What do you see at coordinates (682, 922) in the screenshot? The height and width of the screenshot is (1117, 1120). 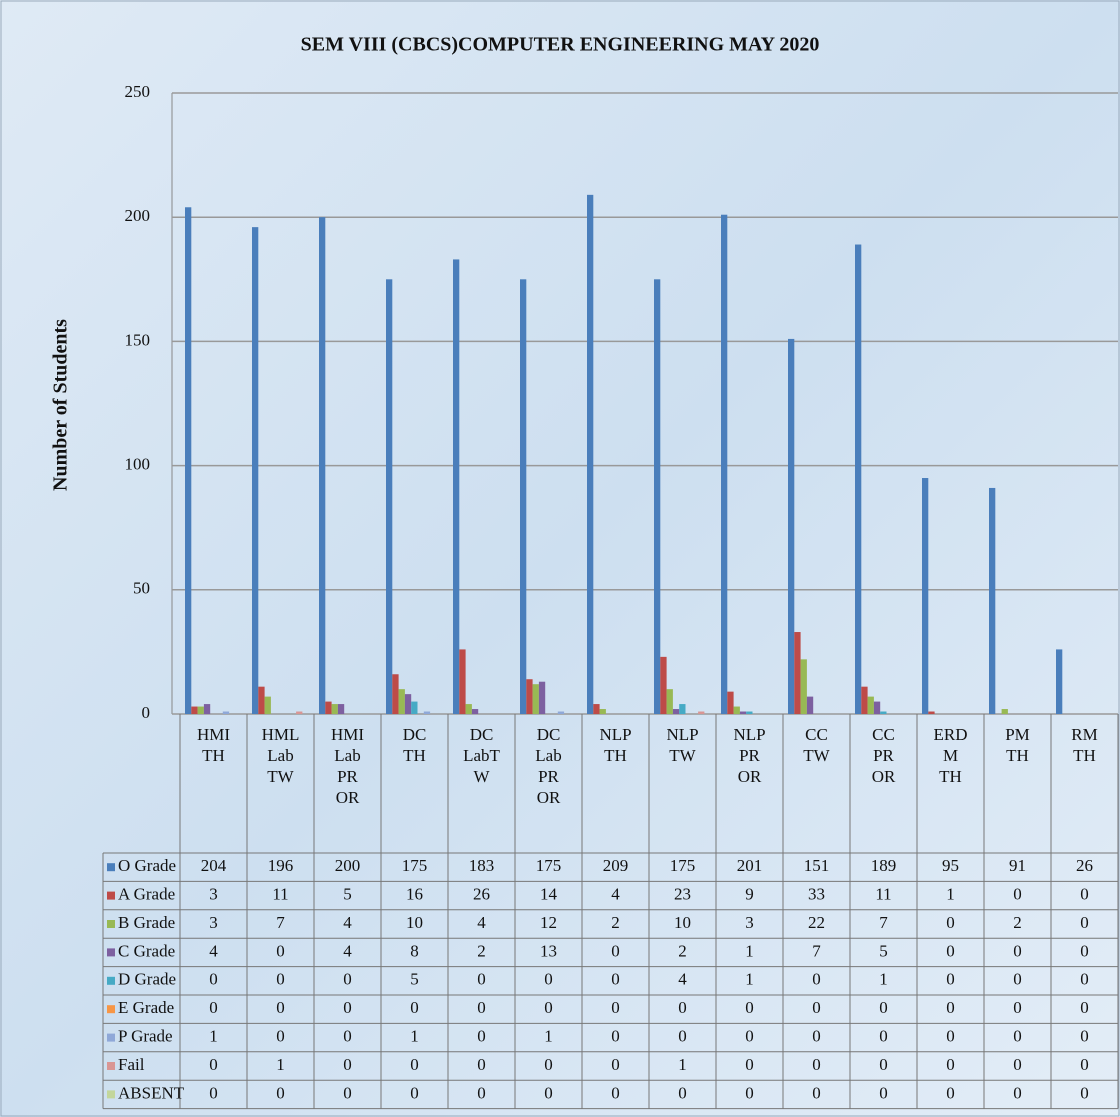 I see `table-value: 10` at bounding box center [682, 922].